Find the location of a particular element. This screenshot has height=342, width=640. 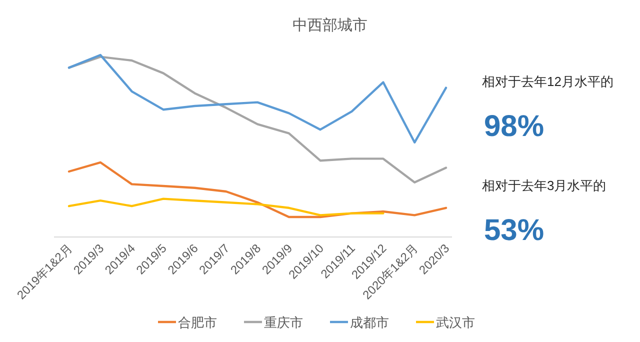

legend-label: 重庆市 is located at coordinates (283, 322).